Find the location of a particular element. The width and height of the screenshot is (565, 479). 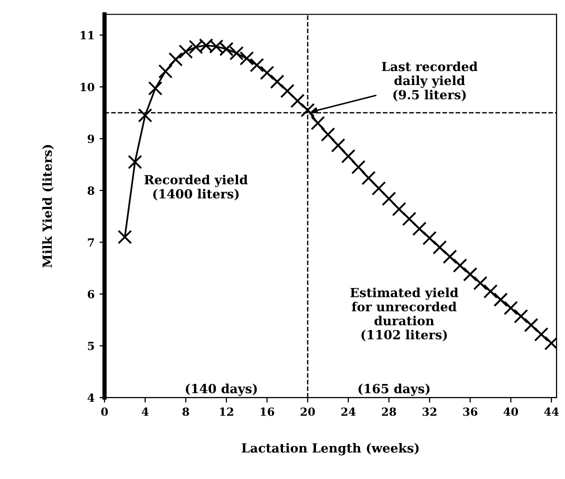

y-tick-label: 7 is located at coordinates (91, 242).